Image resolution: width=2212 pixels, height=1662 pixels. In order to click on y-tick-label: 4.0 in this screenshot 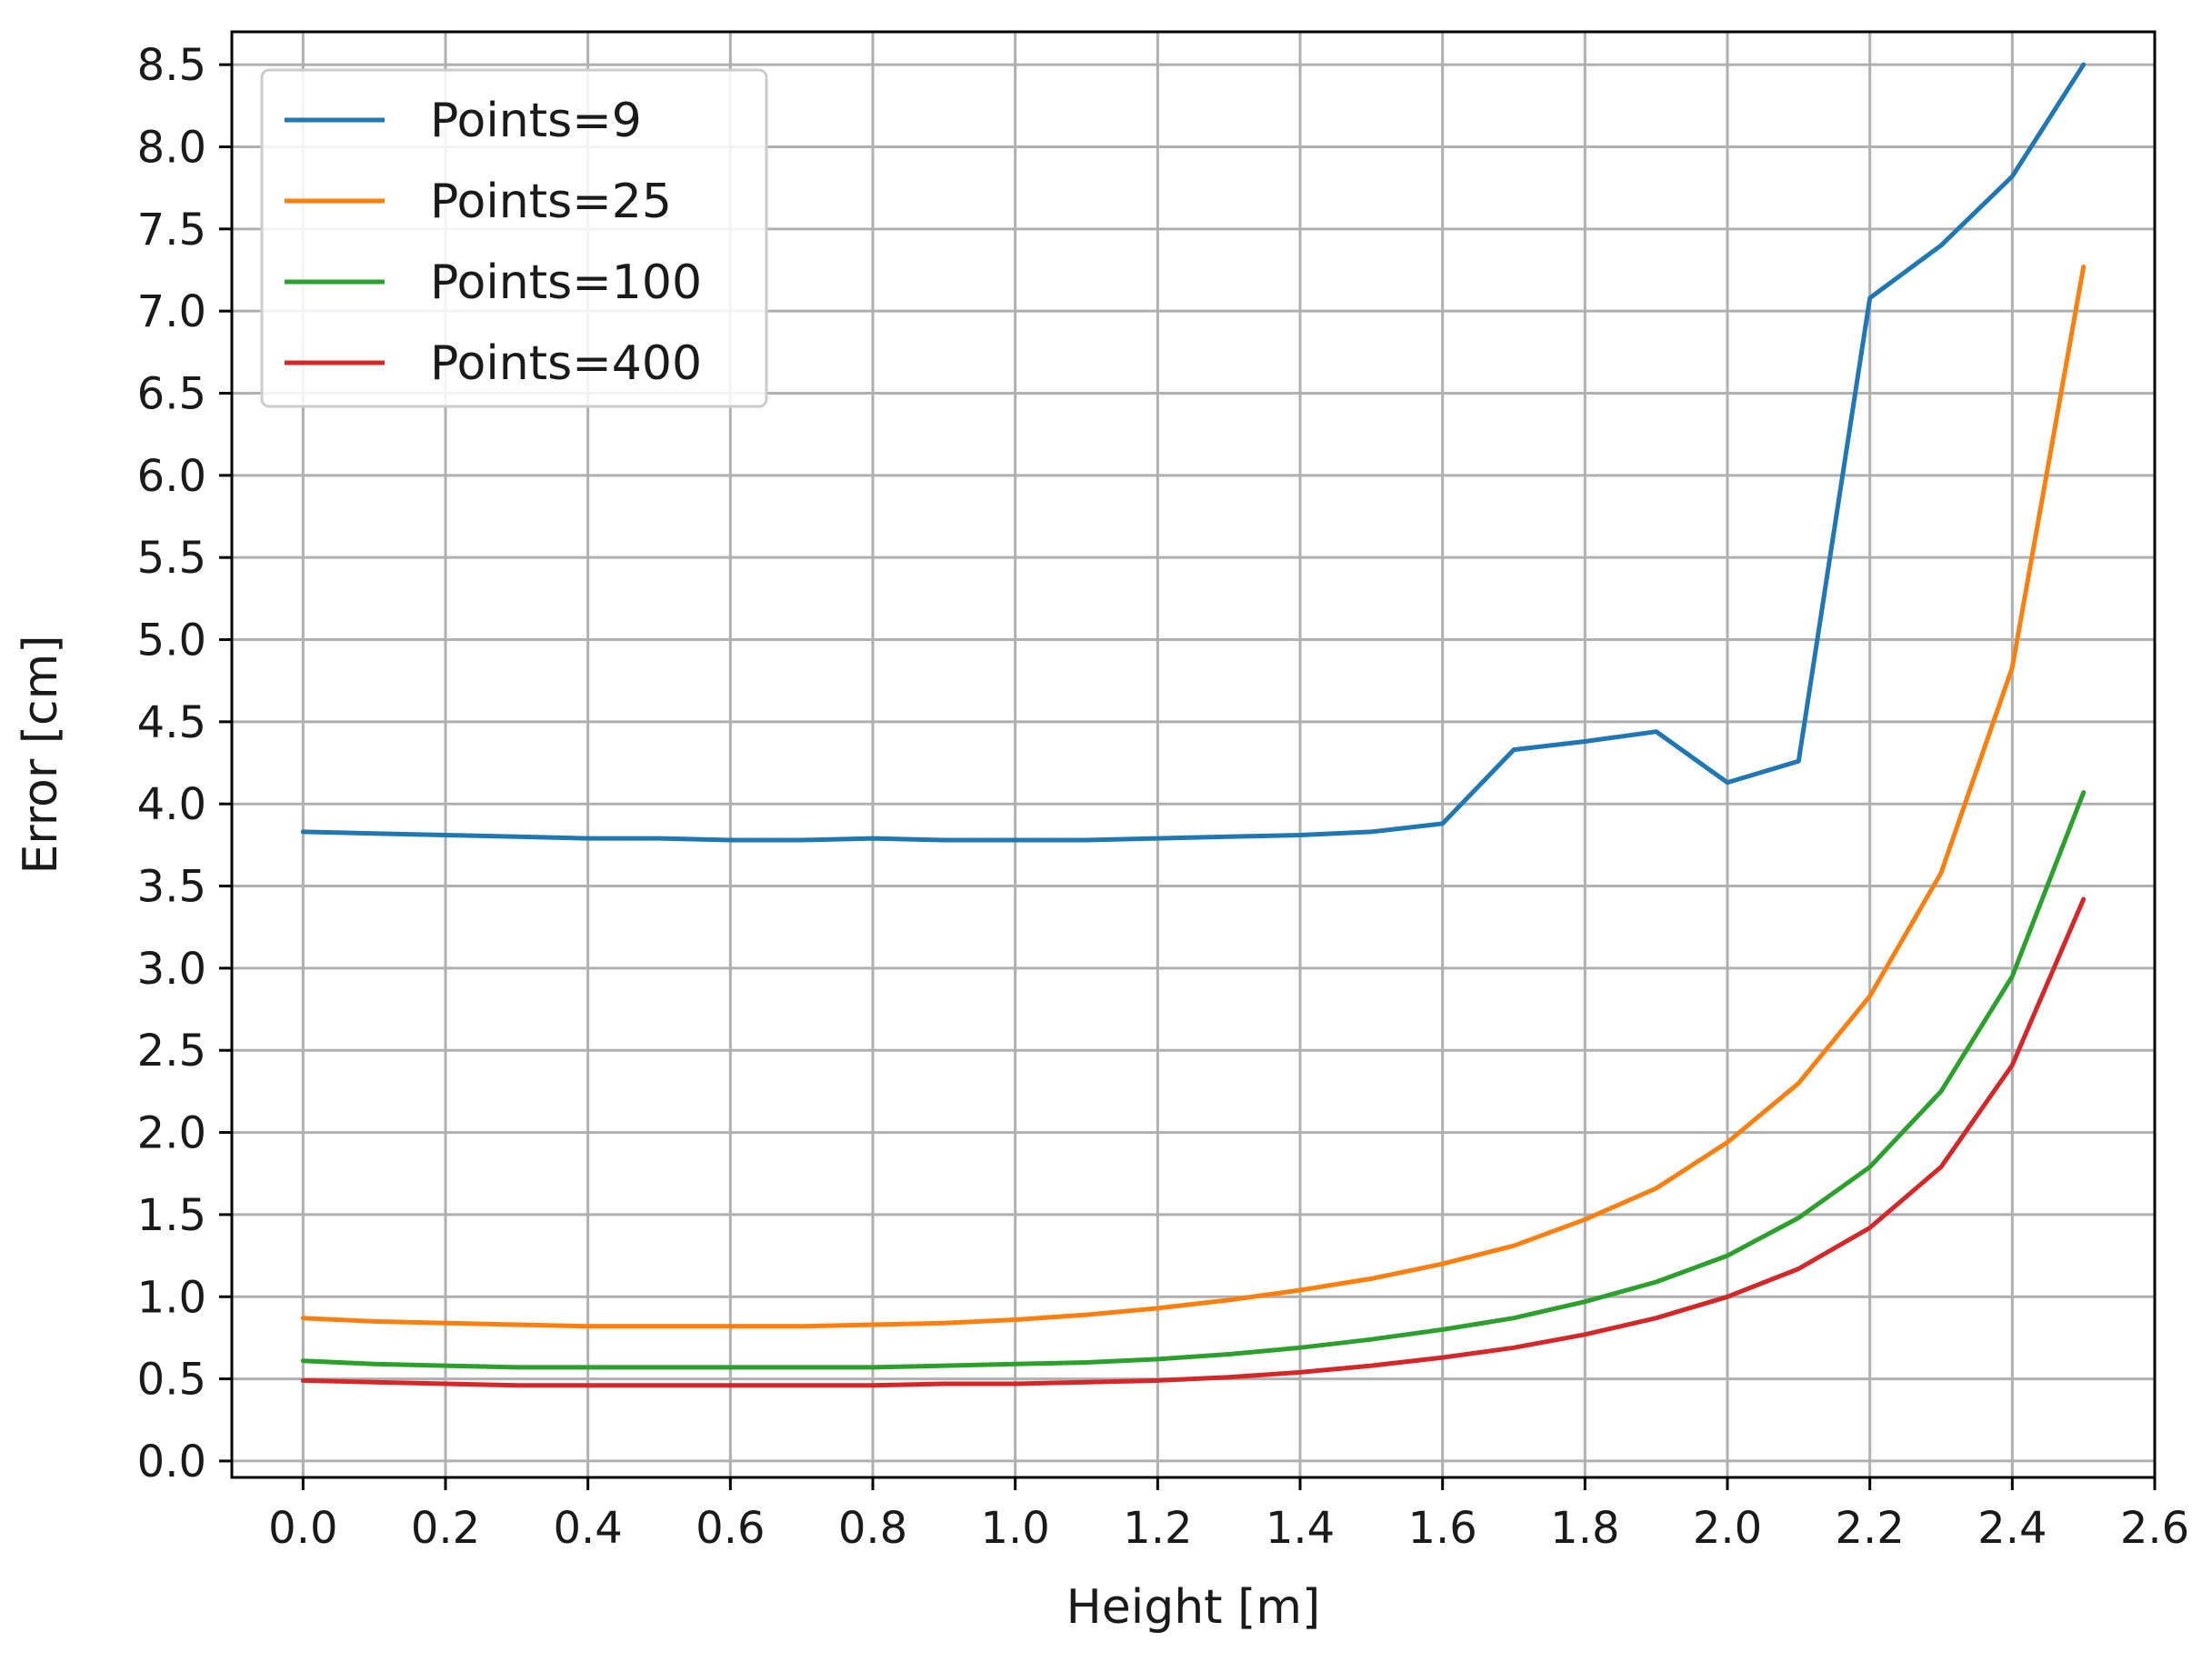, I will do `click(171, 805)`.